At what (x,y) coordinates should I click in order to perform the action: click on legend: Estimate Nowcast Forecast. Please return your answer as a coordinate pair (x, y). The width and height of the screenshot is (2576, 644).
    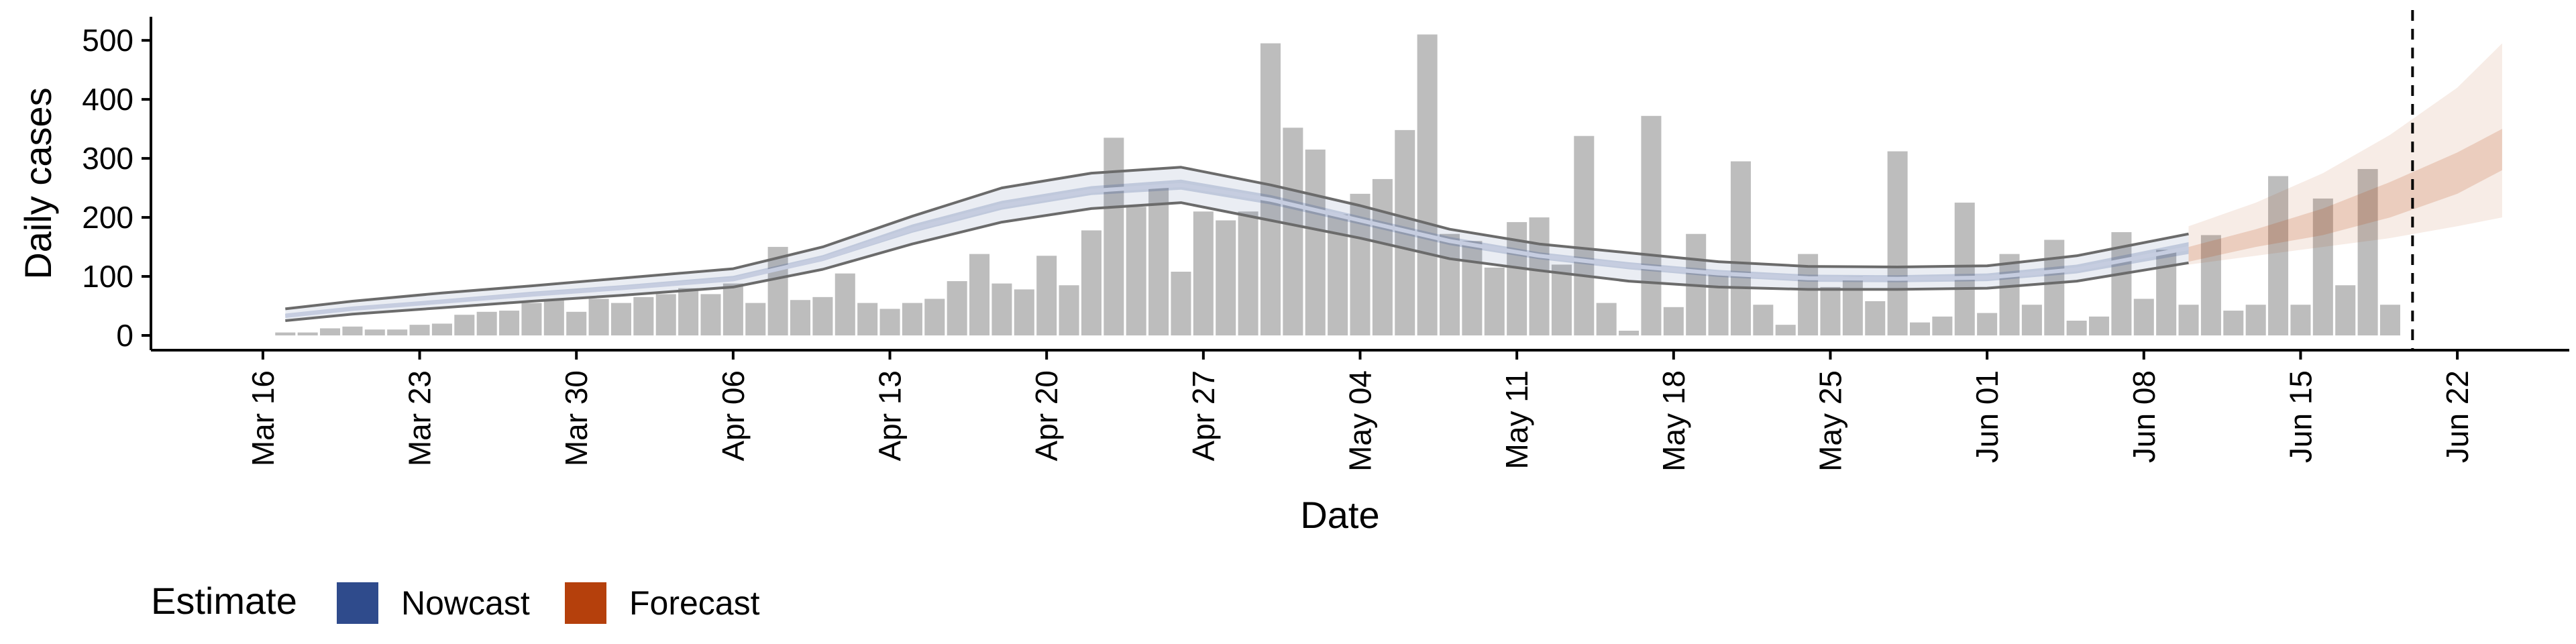
    Looking at the image, I should click on (455, 602).